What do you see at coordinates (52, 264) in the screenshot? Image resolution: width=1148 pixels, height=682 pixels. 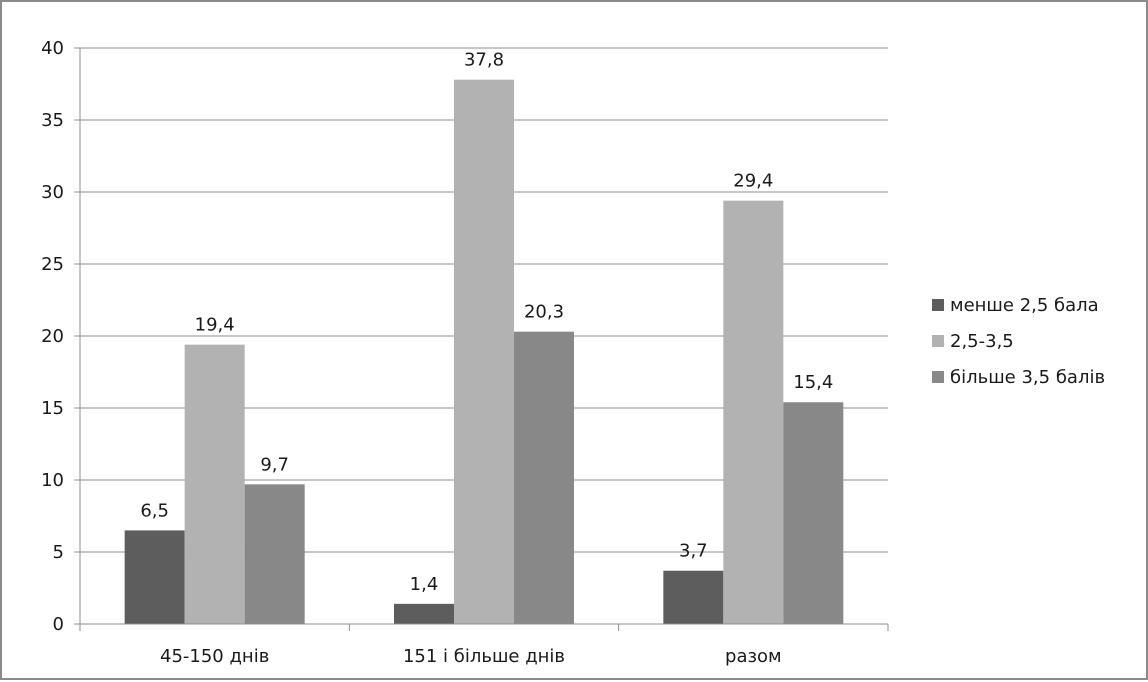 I see `y-tick-label: 25` at bounding box center [52, 264].